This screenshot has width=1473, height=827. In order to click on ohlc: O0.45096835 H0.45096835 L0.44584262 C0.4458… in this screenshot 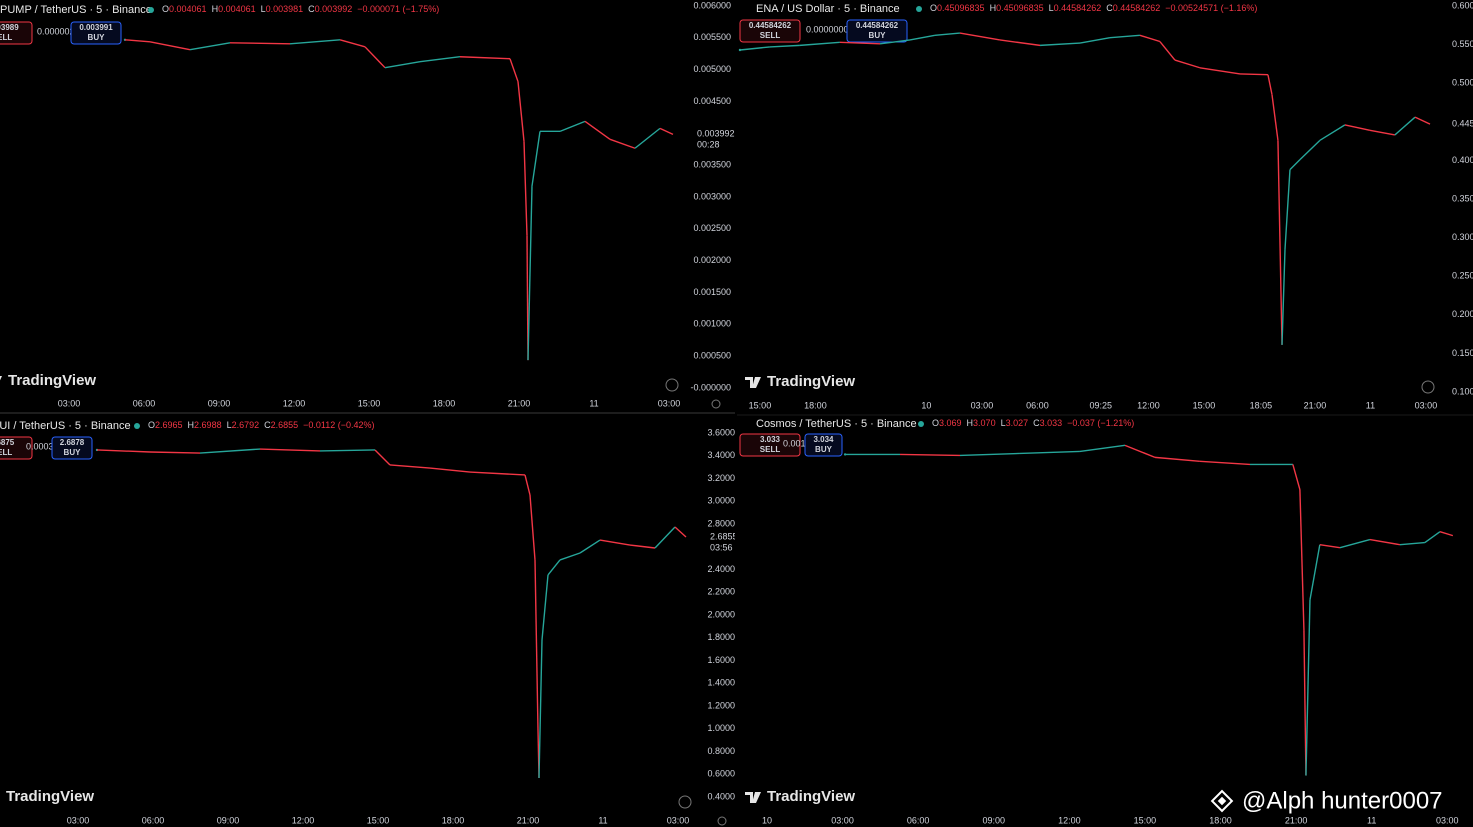, I will do `click(1093, 8)`.